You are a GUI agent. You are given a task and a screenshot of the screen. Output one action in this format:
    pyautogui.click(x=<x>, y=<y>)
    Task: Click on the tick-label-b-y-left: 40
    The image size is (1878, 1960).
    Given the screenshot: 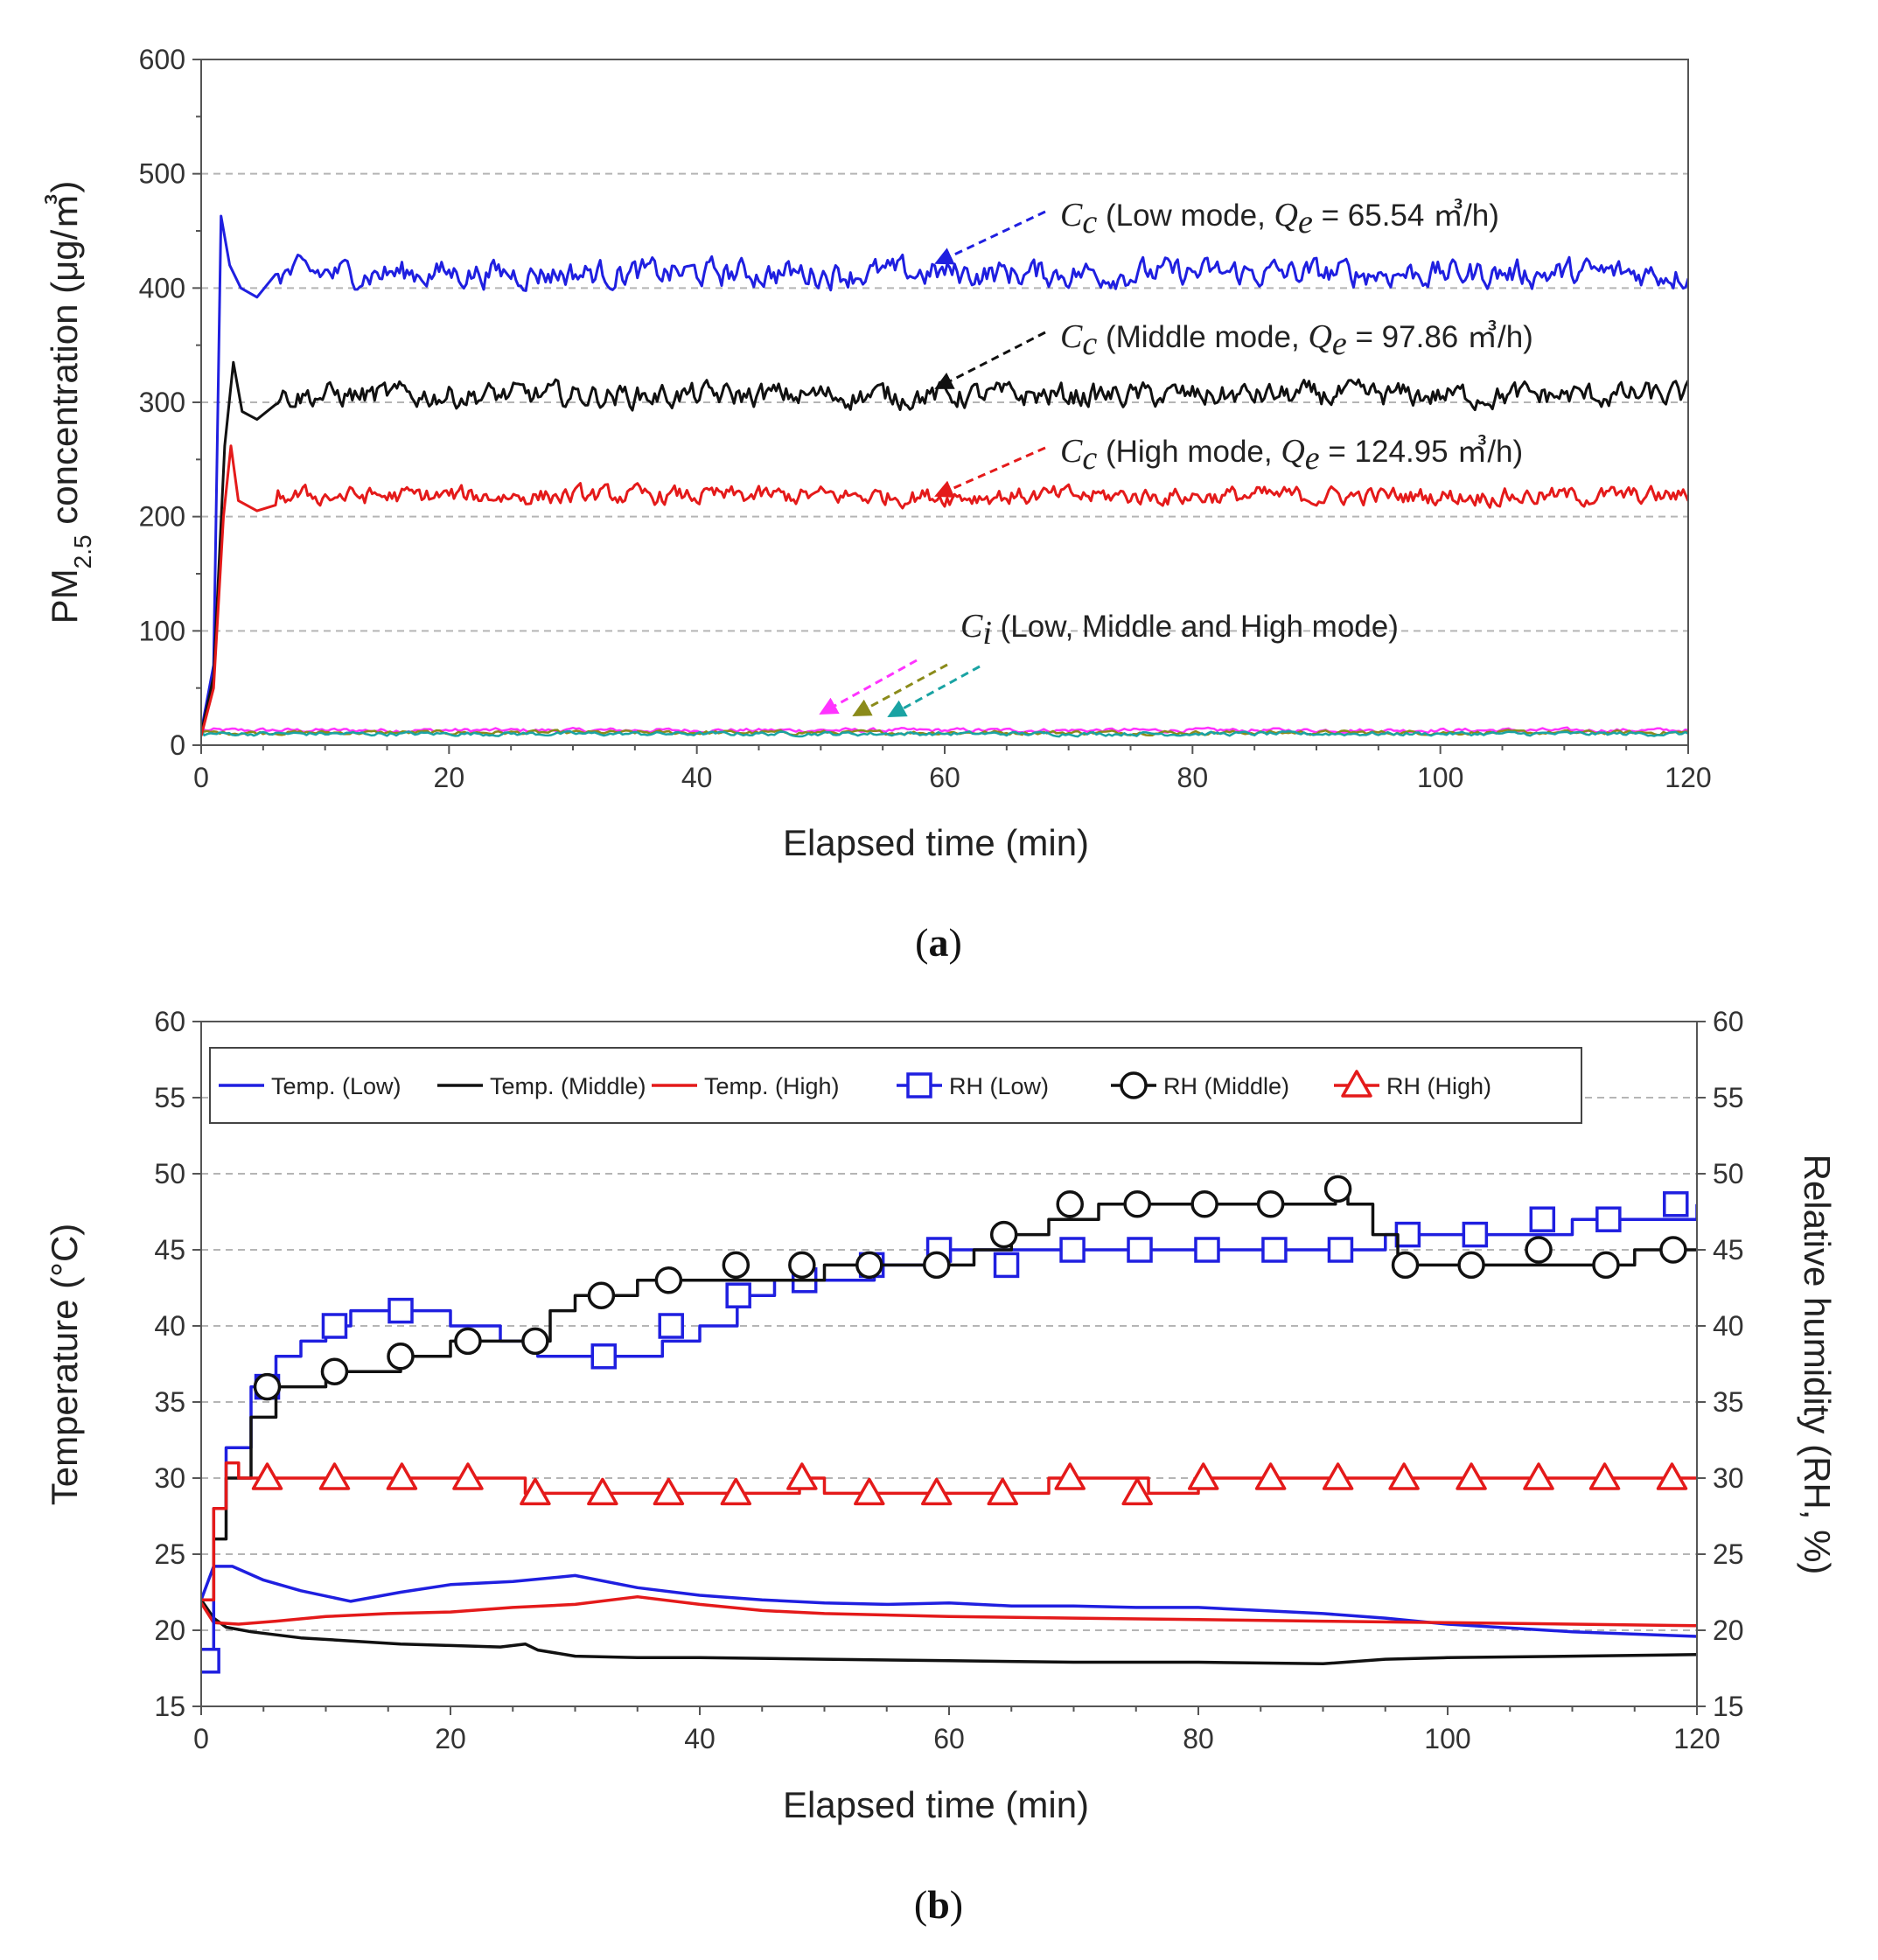 What is the action you would take?
    pyautogui.click(x=169, y=1326)
    